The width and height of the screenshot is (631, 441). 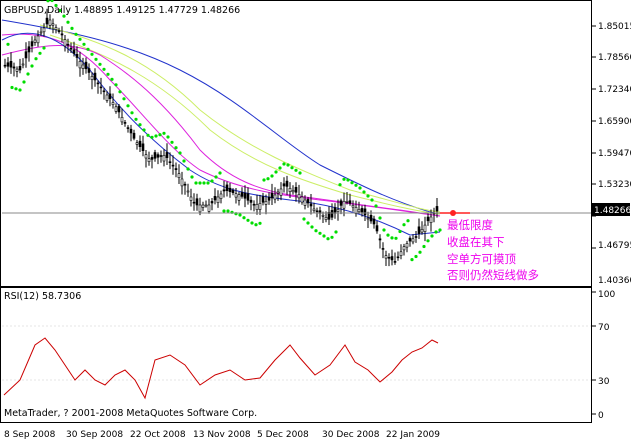 What do you see at coordinates (601, 416) in the screenshot?
I see `rsi-tick-label: 0` at bounding box center [601, 416].